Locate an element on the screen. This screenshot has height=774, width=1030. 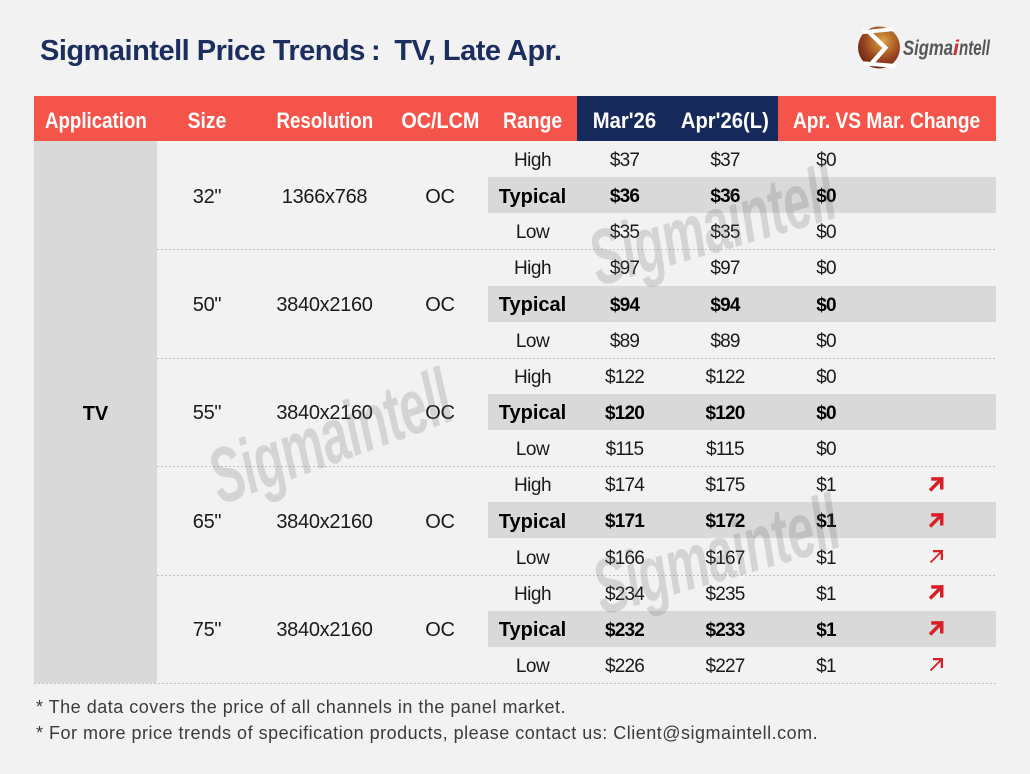
svg-text: ntell is located at coordinates (975, 48).